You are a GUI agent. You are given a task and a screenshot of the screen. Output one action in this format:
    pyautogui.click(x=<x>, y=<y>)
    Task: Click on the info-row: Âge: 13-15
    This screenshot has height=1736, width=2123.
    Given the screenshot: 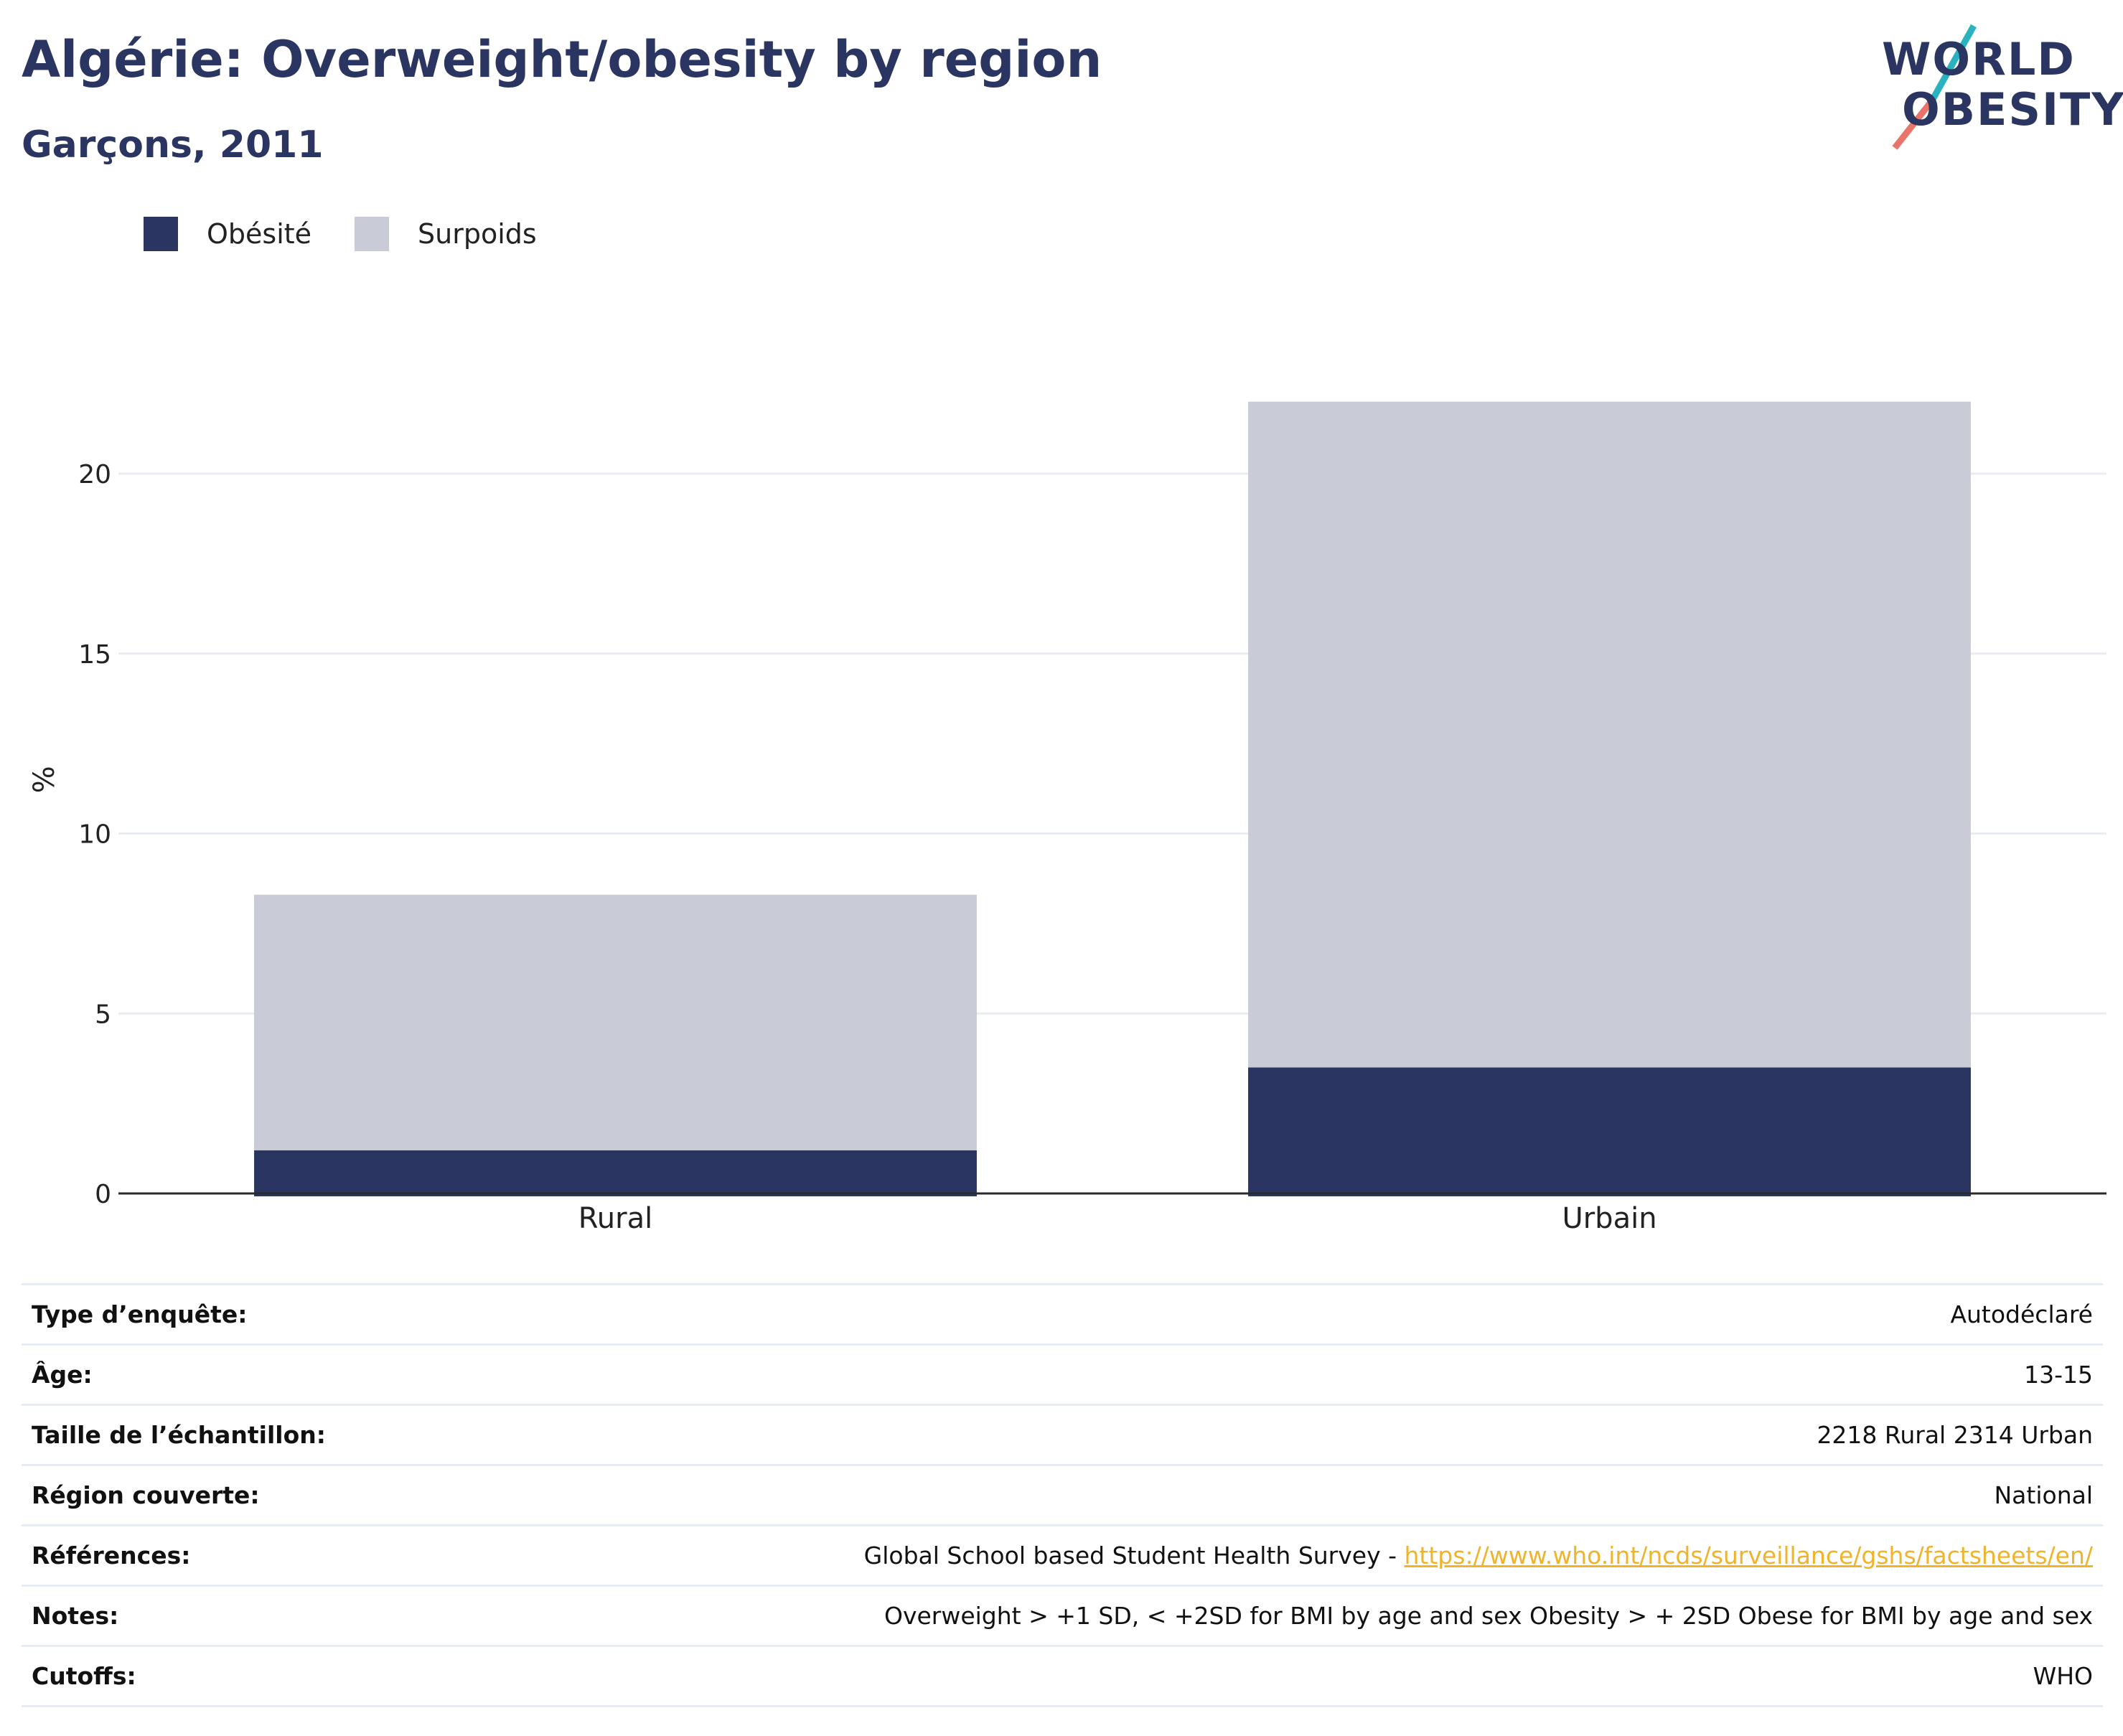 What is the action you would take?
    pyautogui.click(x=1062, y=1373)
    